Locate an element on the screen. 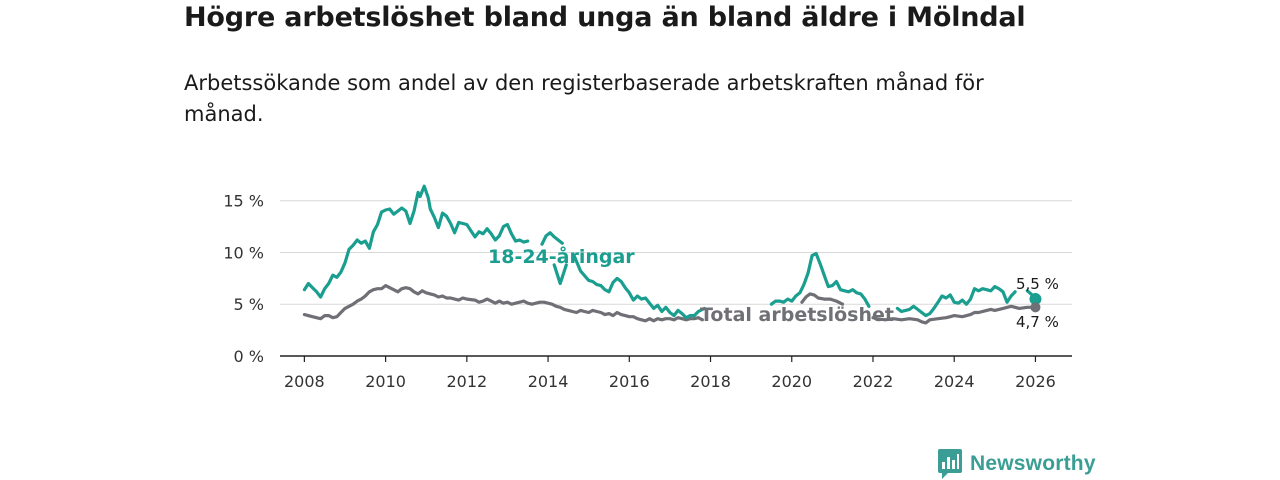  grid-lines is located at coordinates (676, 252).